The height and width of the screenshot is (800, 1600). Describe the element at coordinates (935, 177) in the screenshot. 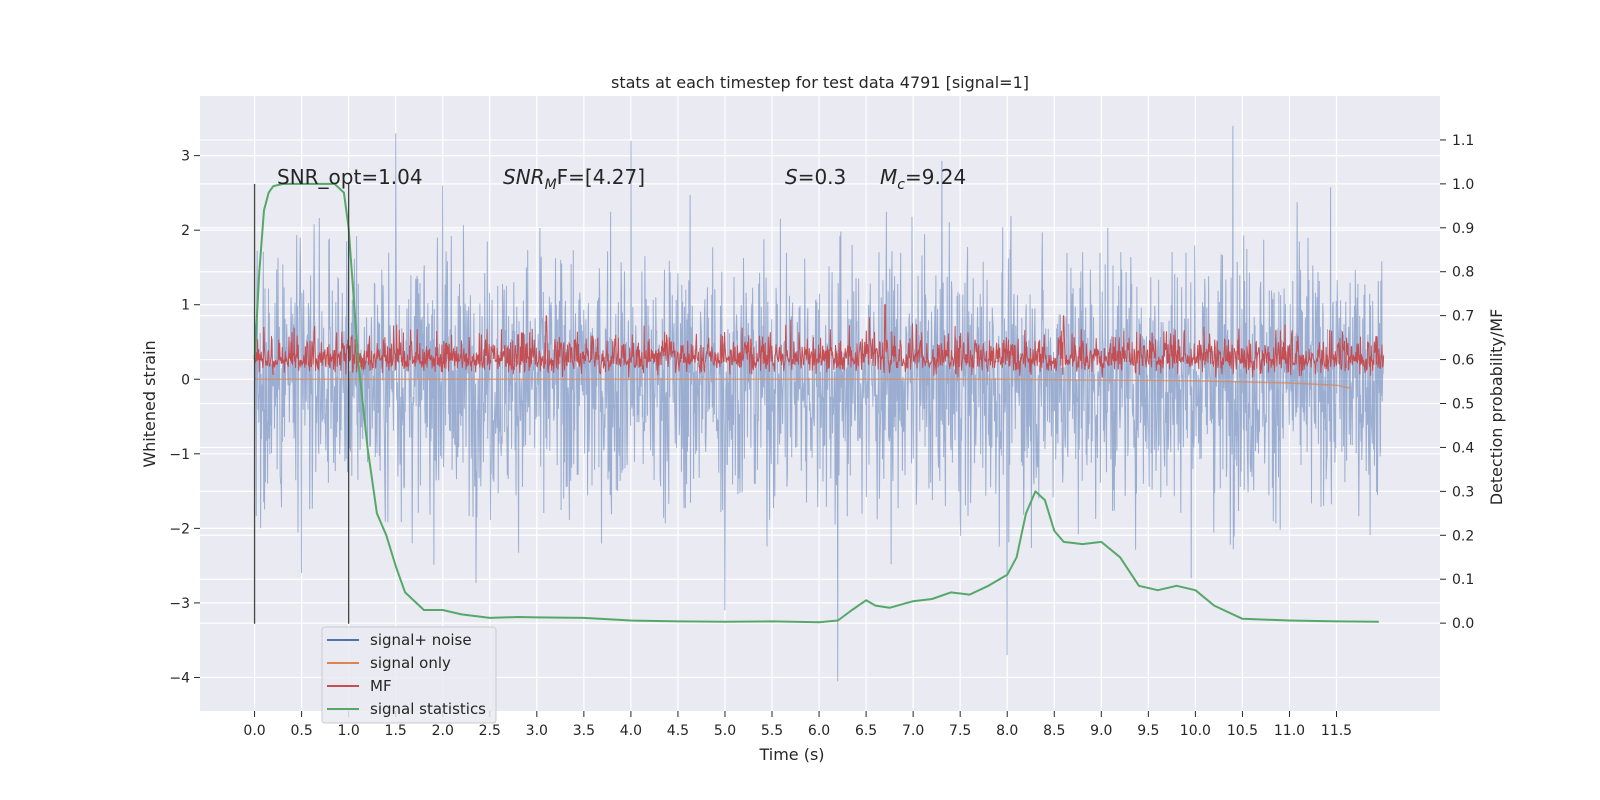

I see `mc-value: =9.24` at that location.